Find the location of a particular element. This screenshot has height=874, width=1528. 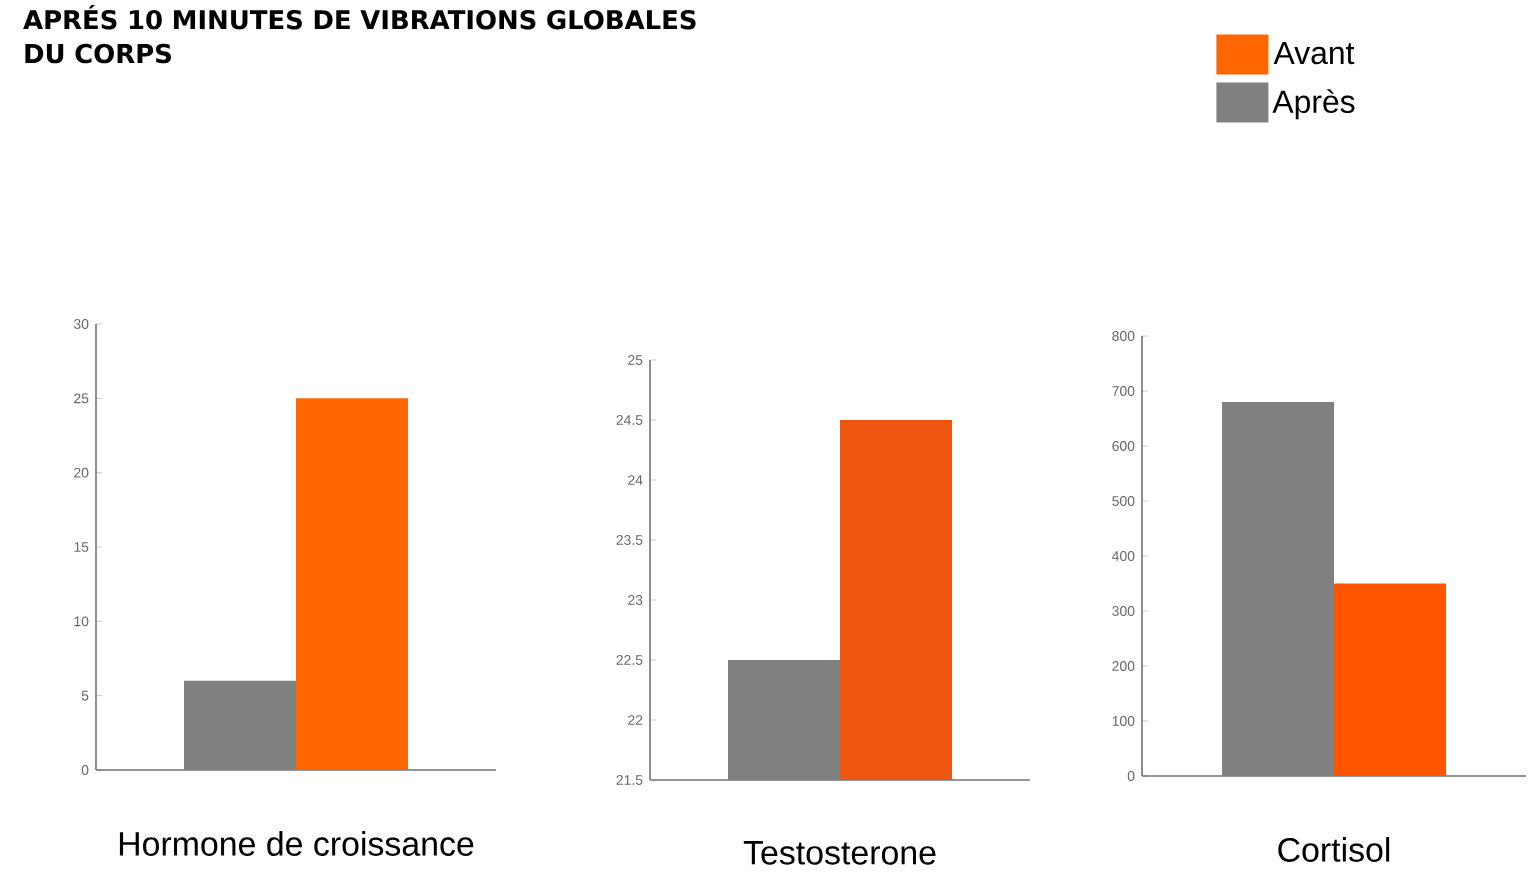

x-tick-label: Hormone de croissance is located at coordinates (296, 843).